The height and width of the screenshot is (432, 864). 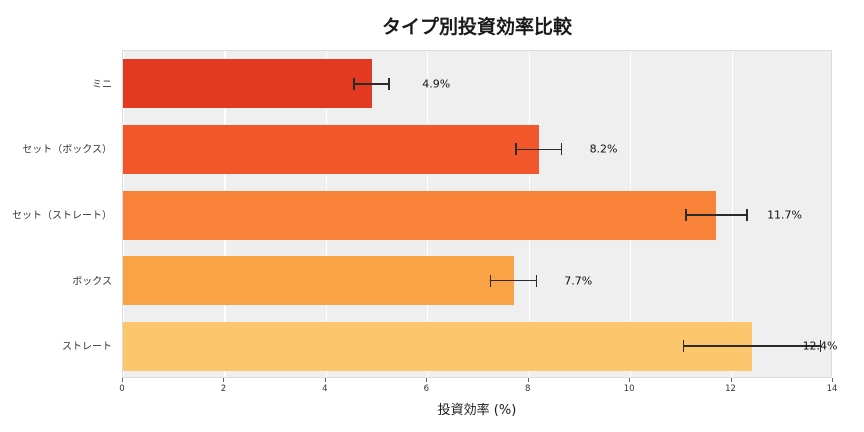 What do you see at coordinates (67, 150) in the screenshot?
I see `y-tick-label: セット（ボックス）` at bounding box center [67, 150].